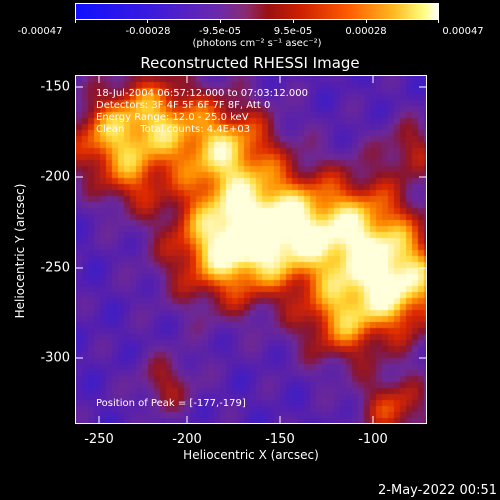  Describe the element at coordinates (187, 439) in the screenshot. I see `x-tick-label: -200` at that location.